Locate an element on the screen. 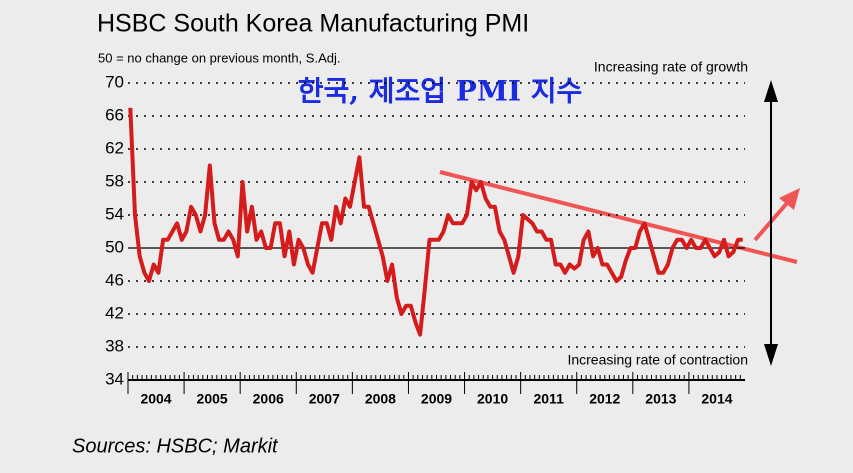 This screenshot has height=473, width=853. y-tick-label: 62 is located at coordinates (114, 147).